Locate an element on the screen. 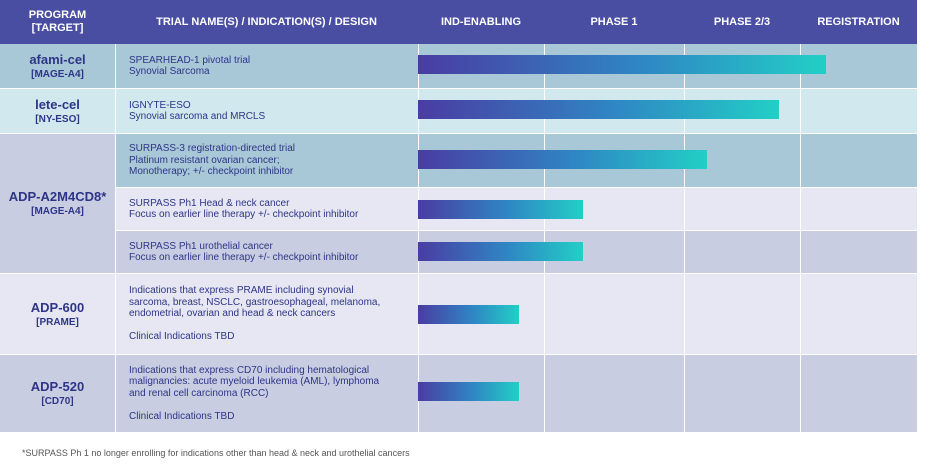 Image resolution: width=927 pixels, height=465 pixels. program-adp-600: ADP-600 [PRAME] is located at coordinates (57, 314).